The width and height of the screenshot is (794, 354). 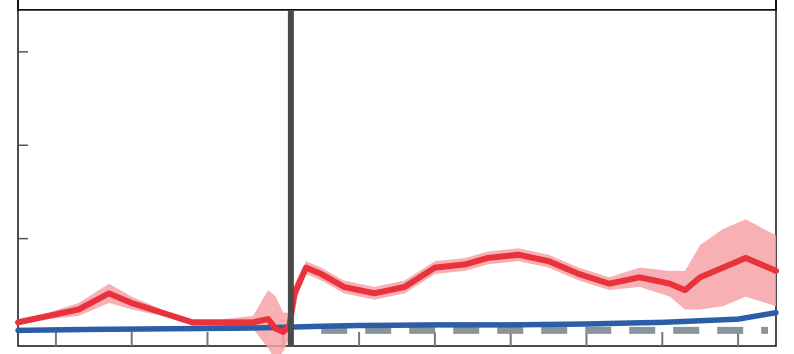 What do you see at coordinates (397, 339) in the screenshot?
I see `x-axis-ticks` at bounding box center [397, 339].